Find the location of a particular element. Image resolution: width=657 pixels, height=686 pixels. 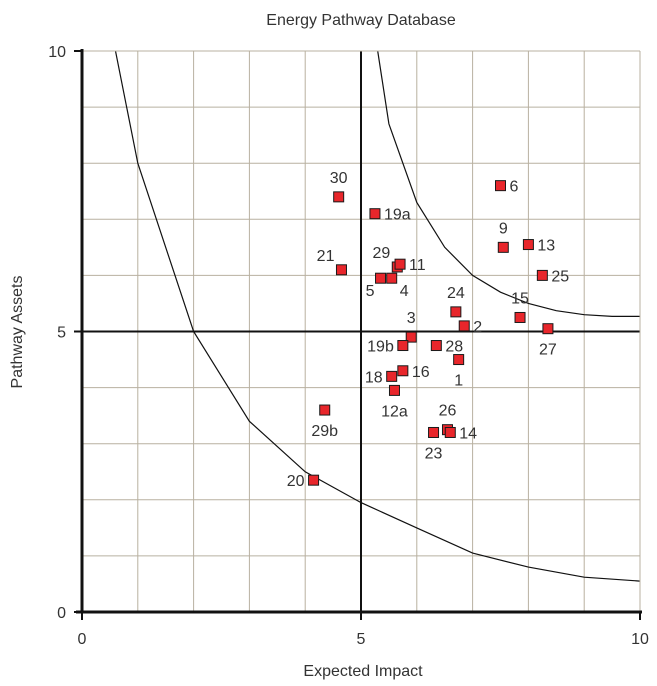

point-label-18: 18 is located at coordinates (374, 377).